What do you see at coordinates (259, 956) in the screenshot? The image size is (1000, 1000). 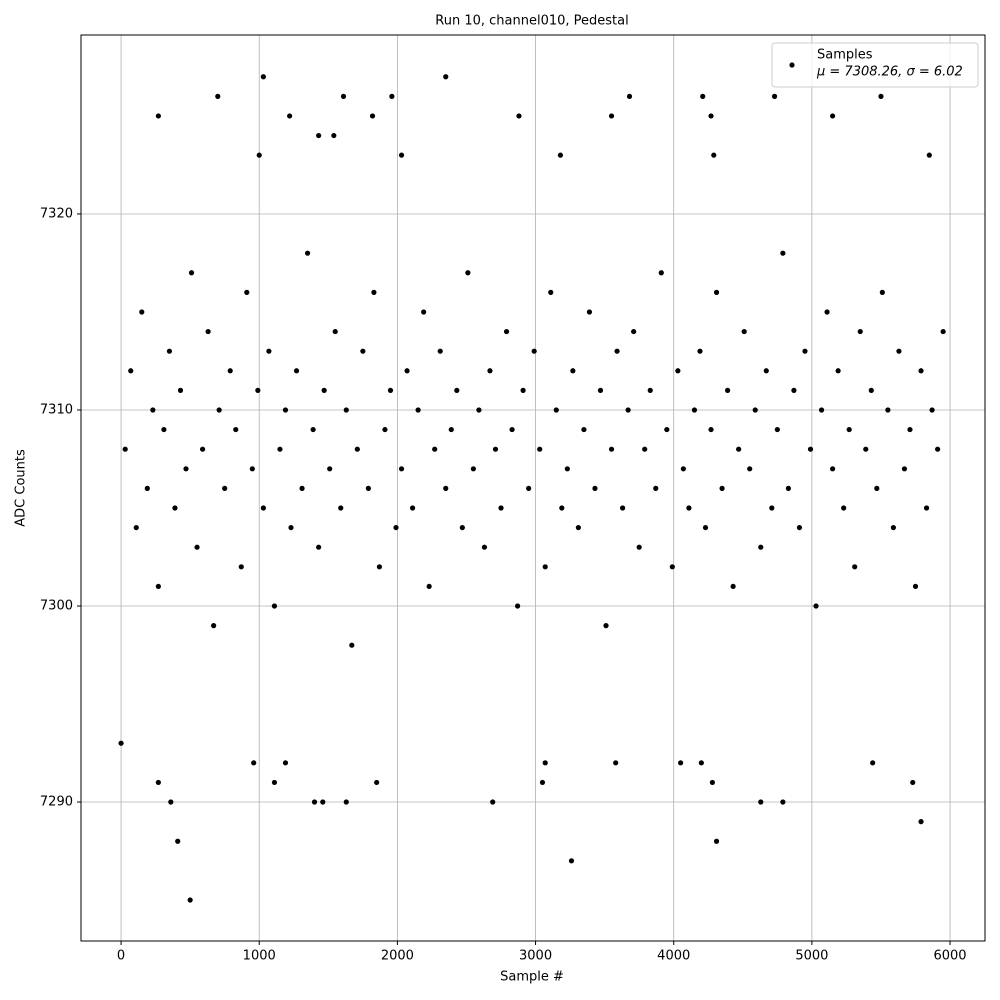 I see `x-tick-label: 1000` at bounding box center [259, 956].